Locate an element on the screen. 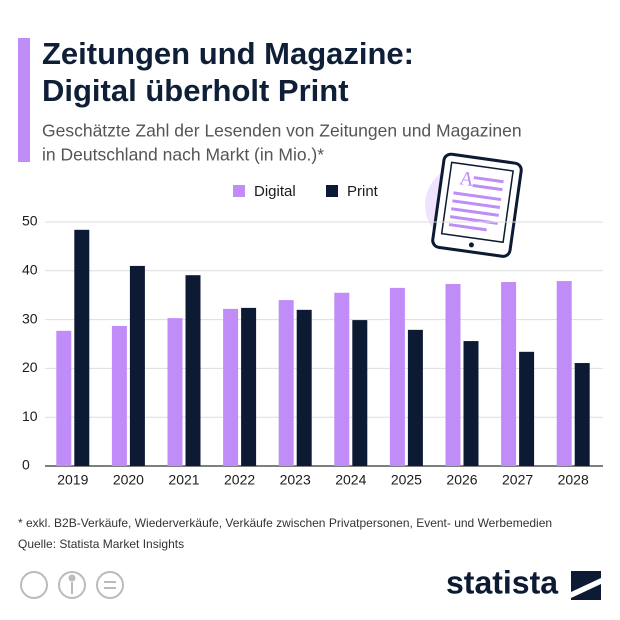 The height and width of the screenshot is (620, 620). y-tick-label: 30 is located at coordinates (30, 318).